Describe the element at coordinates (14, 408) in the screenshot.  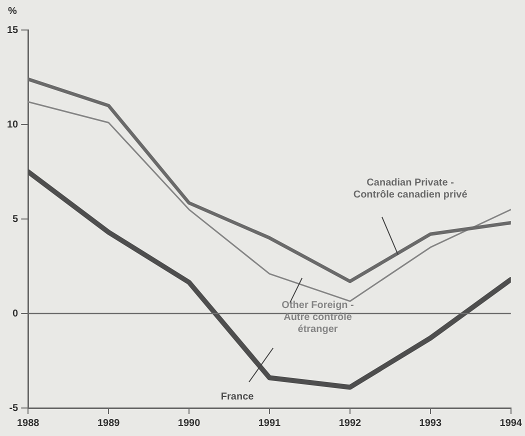
I see `y-tick-label: -5` at that location.